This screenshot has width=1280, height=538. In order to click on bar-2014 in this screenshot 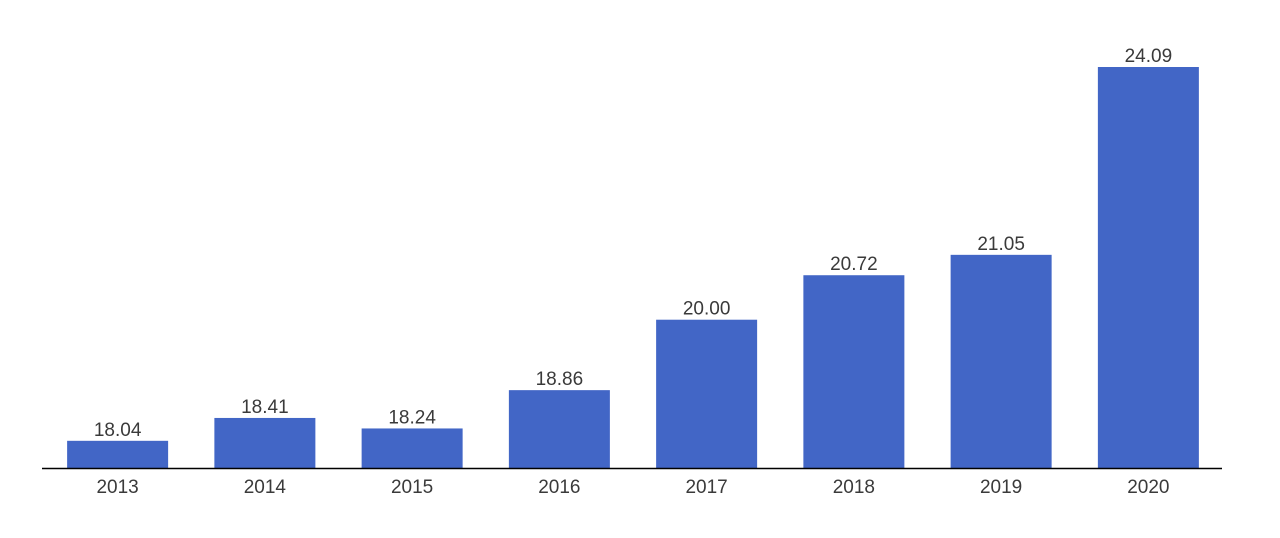, I will do `click(265, 442)`.